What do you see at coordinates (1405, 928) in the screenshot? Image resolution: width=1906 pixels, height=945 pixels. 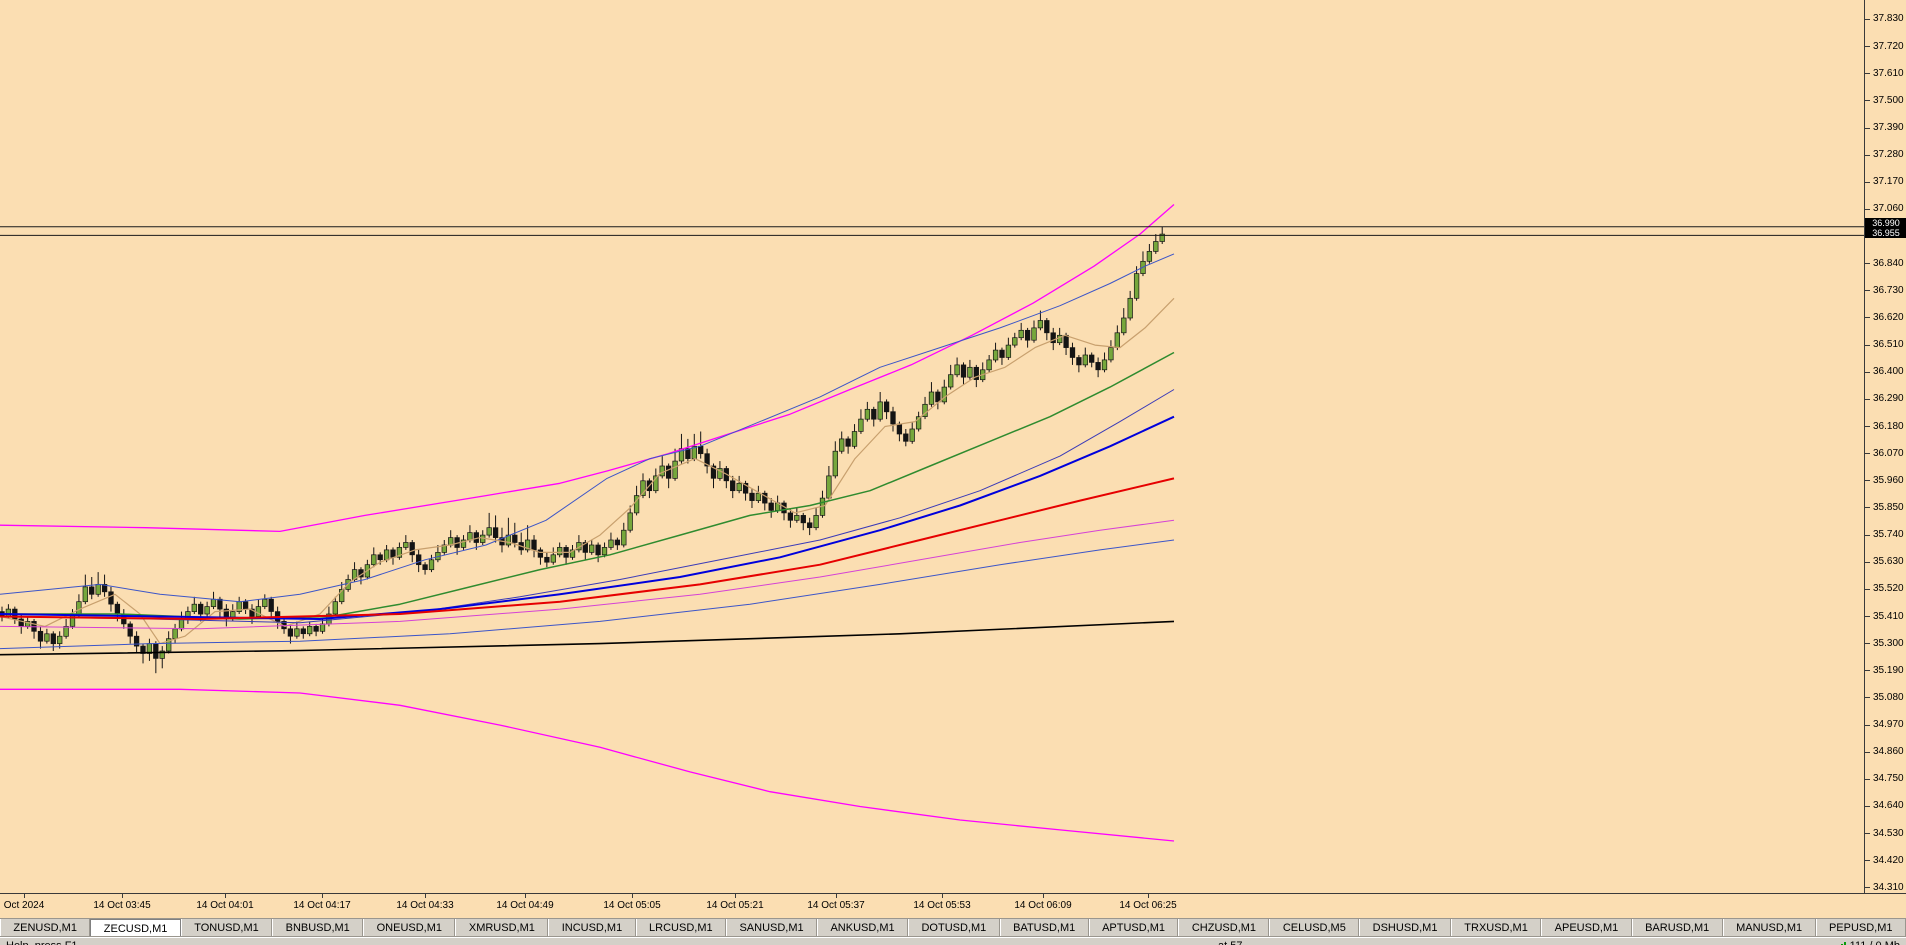 I see `tab-dshusd-m1: DSHUSD,M1` at bounding box center [1405, 928].